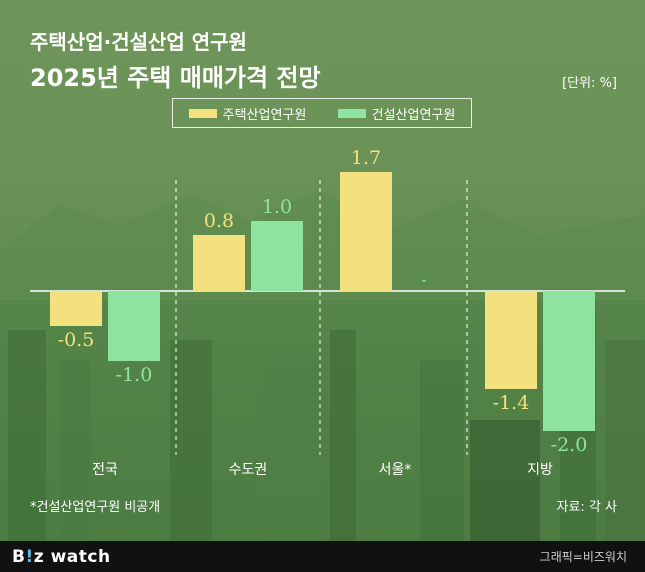  Describe the element at coordinates (322, 556) in the screenshot. I see `footer-bar: B!z watch 그래픽=비즈워치` at that location.